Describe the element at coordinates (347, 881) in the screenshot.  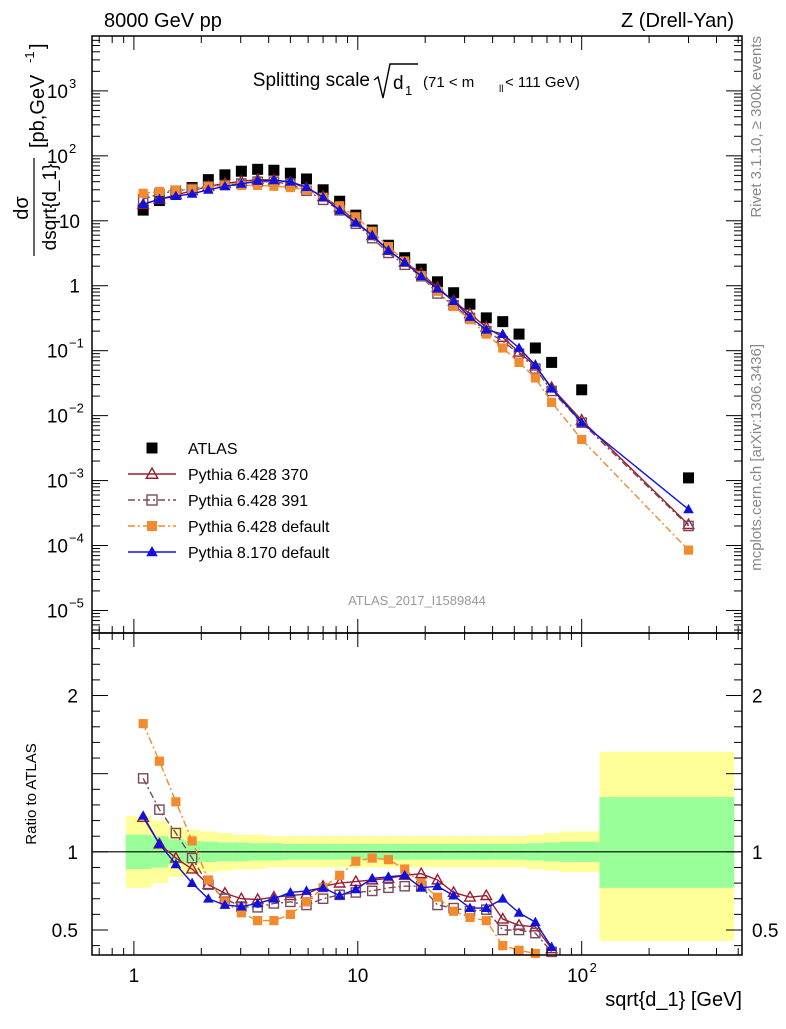
I see `series-pythia-8-170-default` at that location.